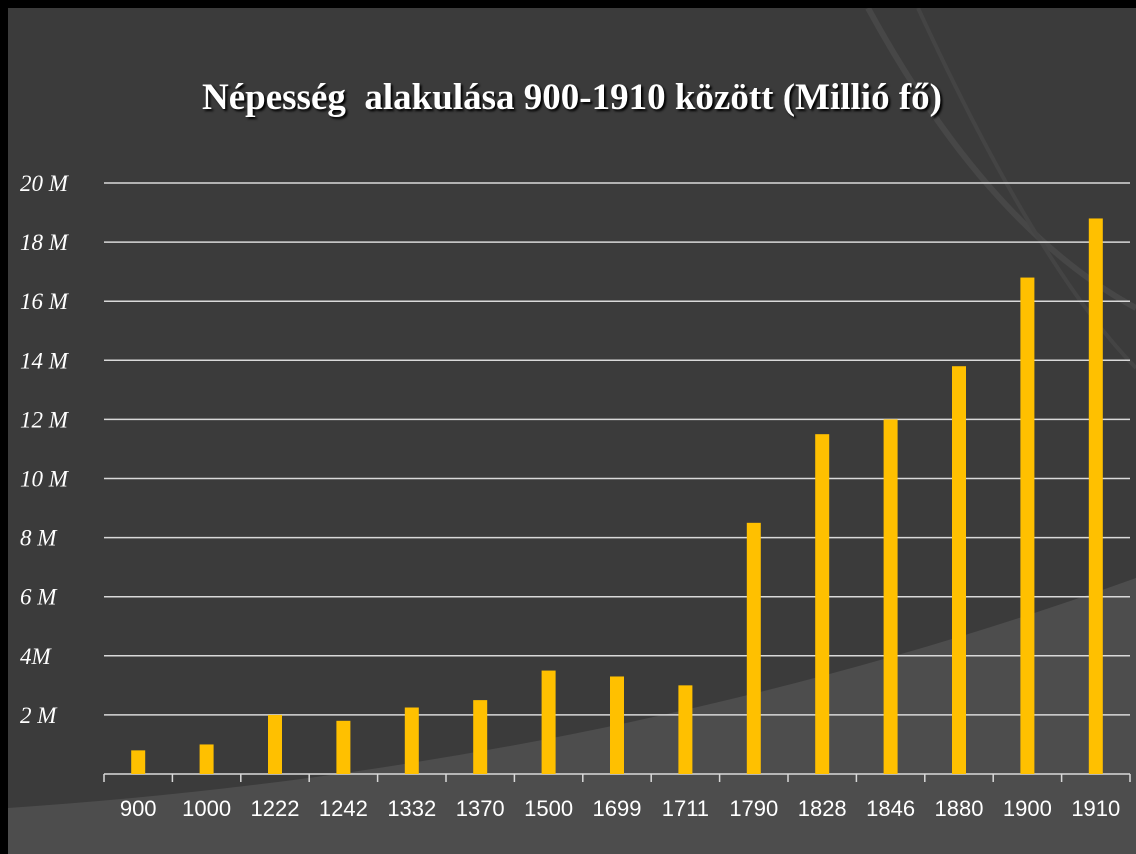  What do you see at coordinates (36, 656) in the screenshot?
I see `y-tick-label: 4M` at bounding box center [36, 656].